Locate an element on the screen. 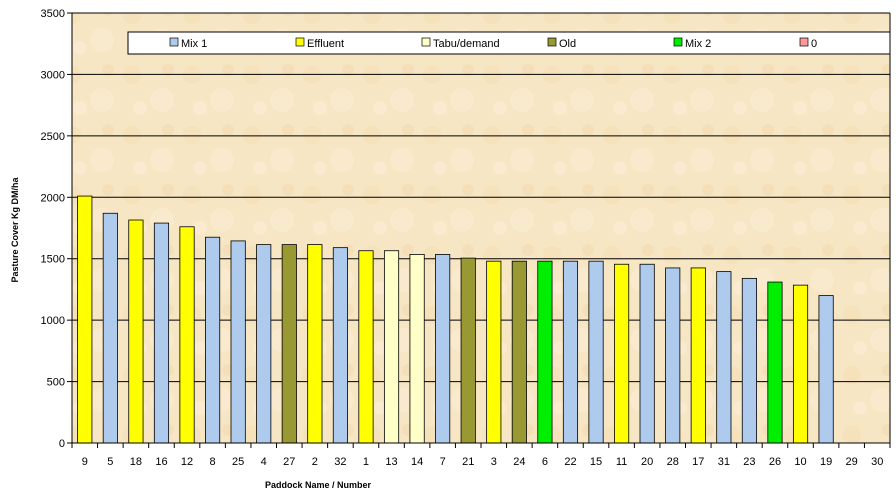 The image size is (896, 493). legend-label: 0 is located at coordinates (814, 44).